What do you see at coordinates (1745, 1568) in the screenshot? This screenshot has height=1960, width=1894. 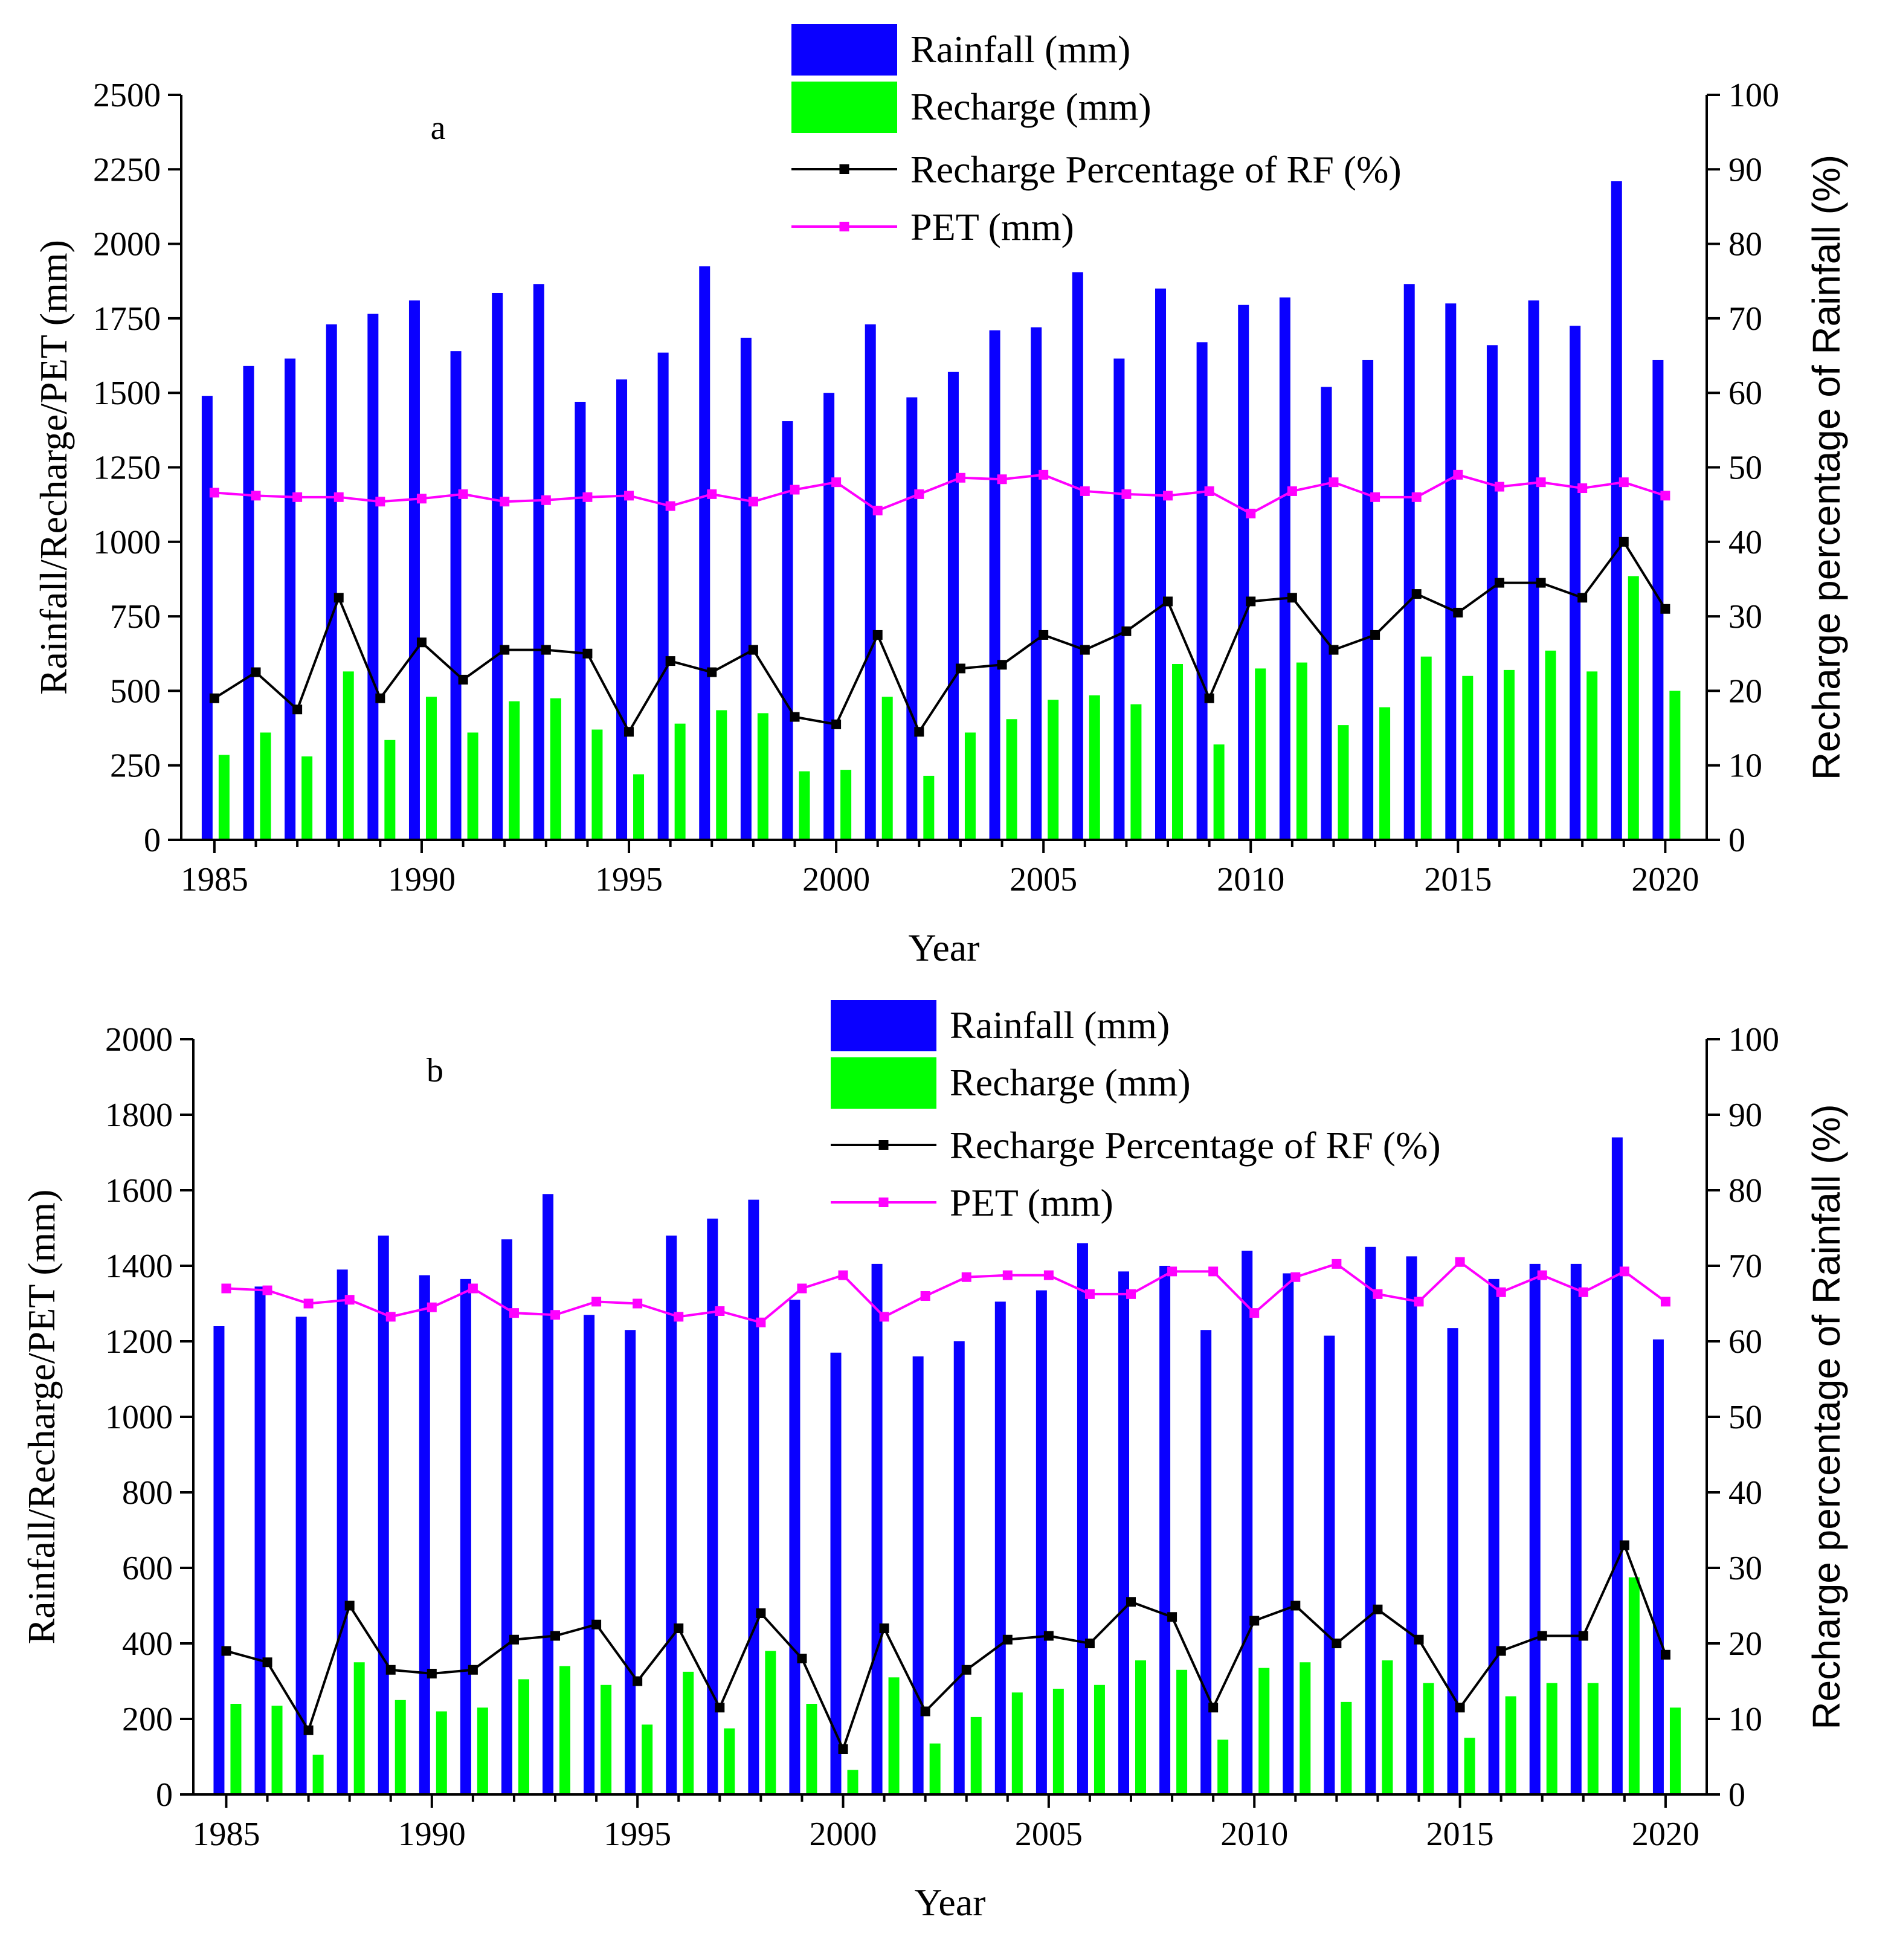 I see `y2-tick-label: 30` at bounding box center [1745, 1568].